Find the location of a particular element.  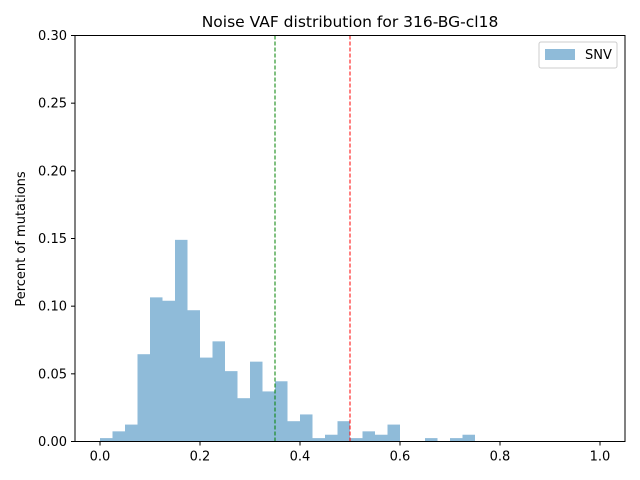

y-tick-label: 0.00 is located at coordinates (52, 442).